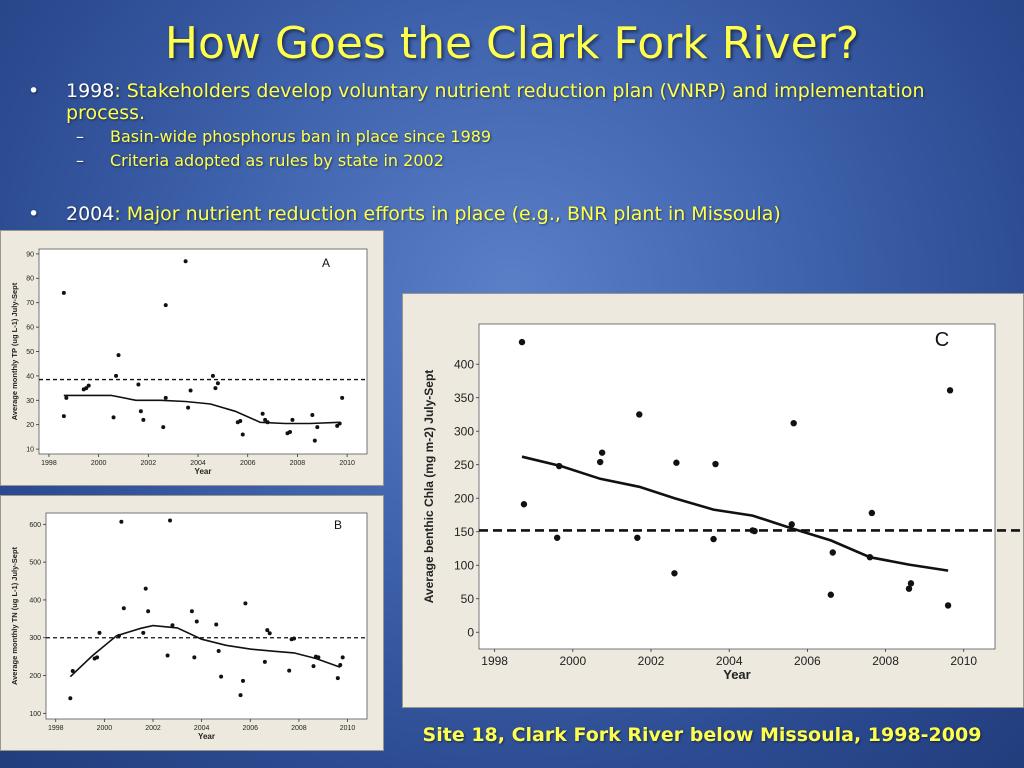 The width and height of the screenshot is (1024, 768). Describe the element at coordinates (30, 401) in the screenshot. I see `y-tick-label: 30` at that location.